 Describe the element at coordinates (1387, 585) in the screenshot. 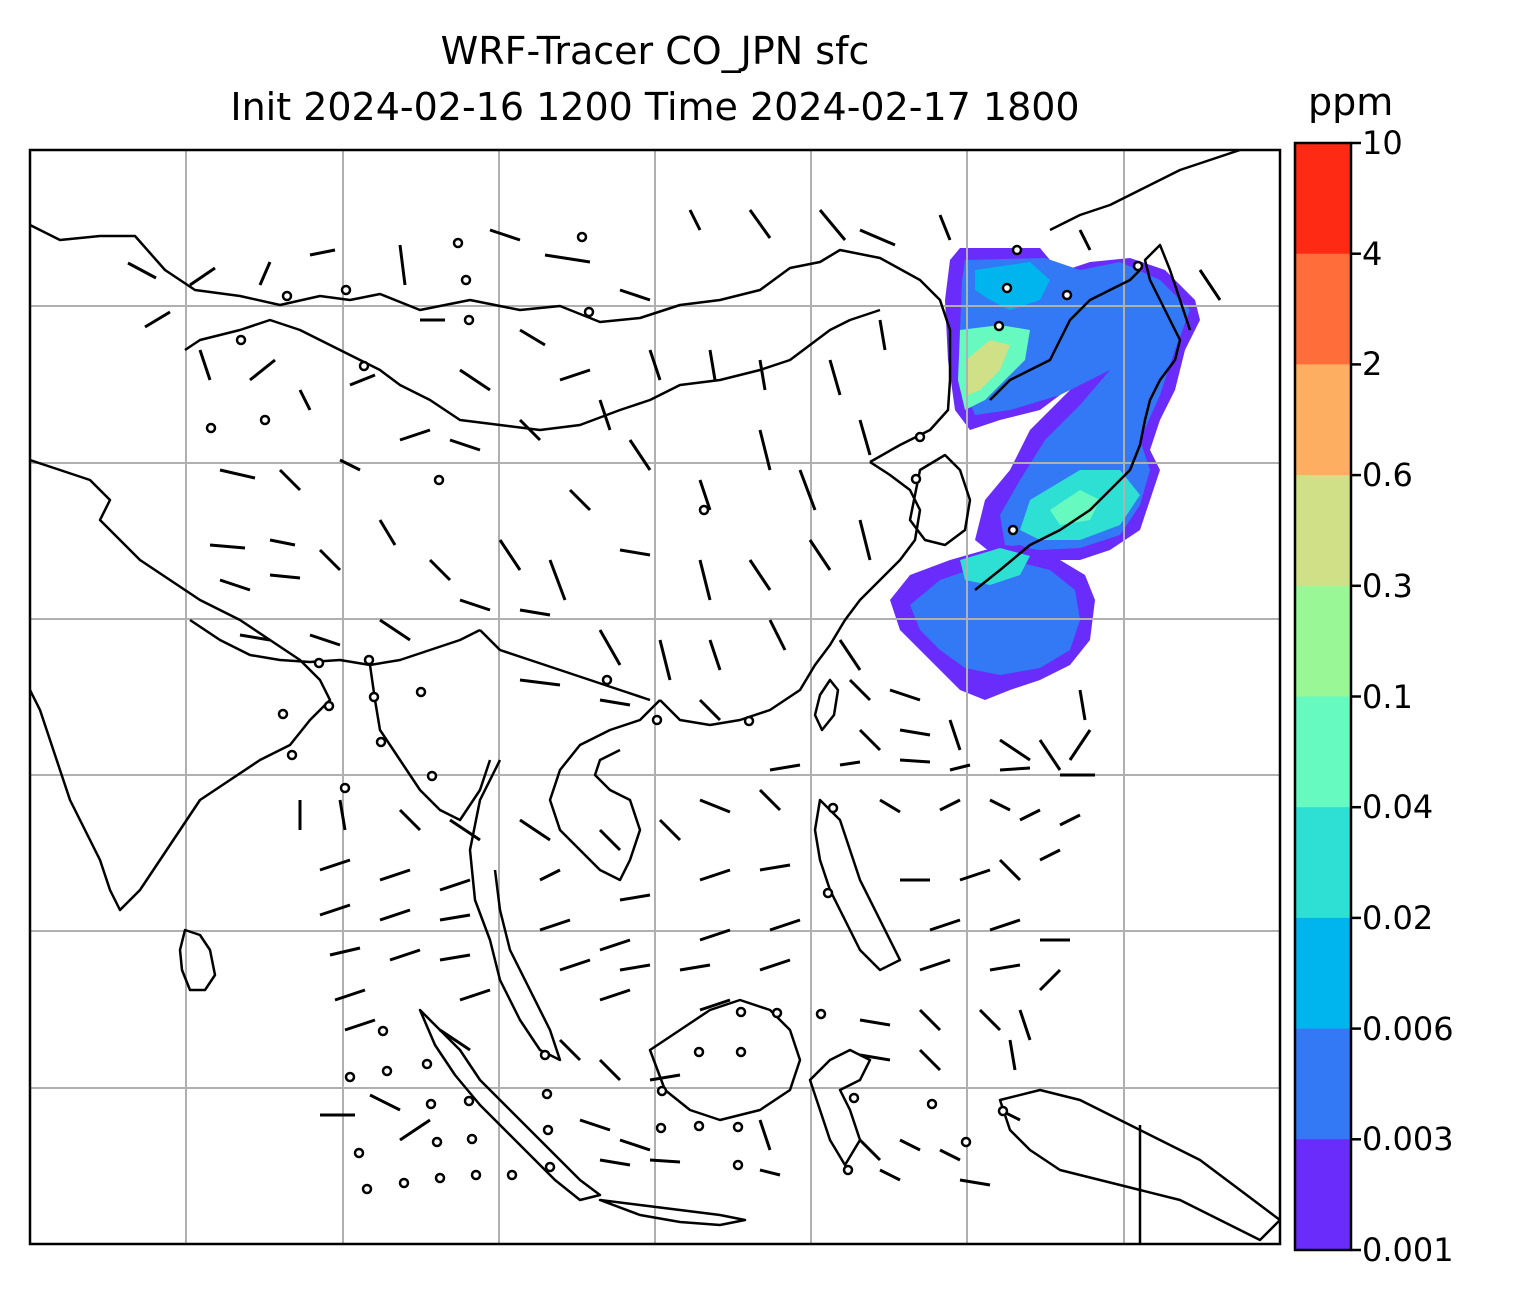

I see `colorbar-tick-label: 0.3` at that location.